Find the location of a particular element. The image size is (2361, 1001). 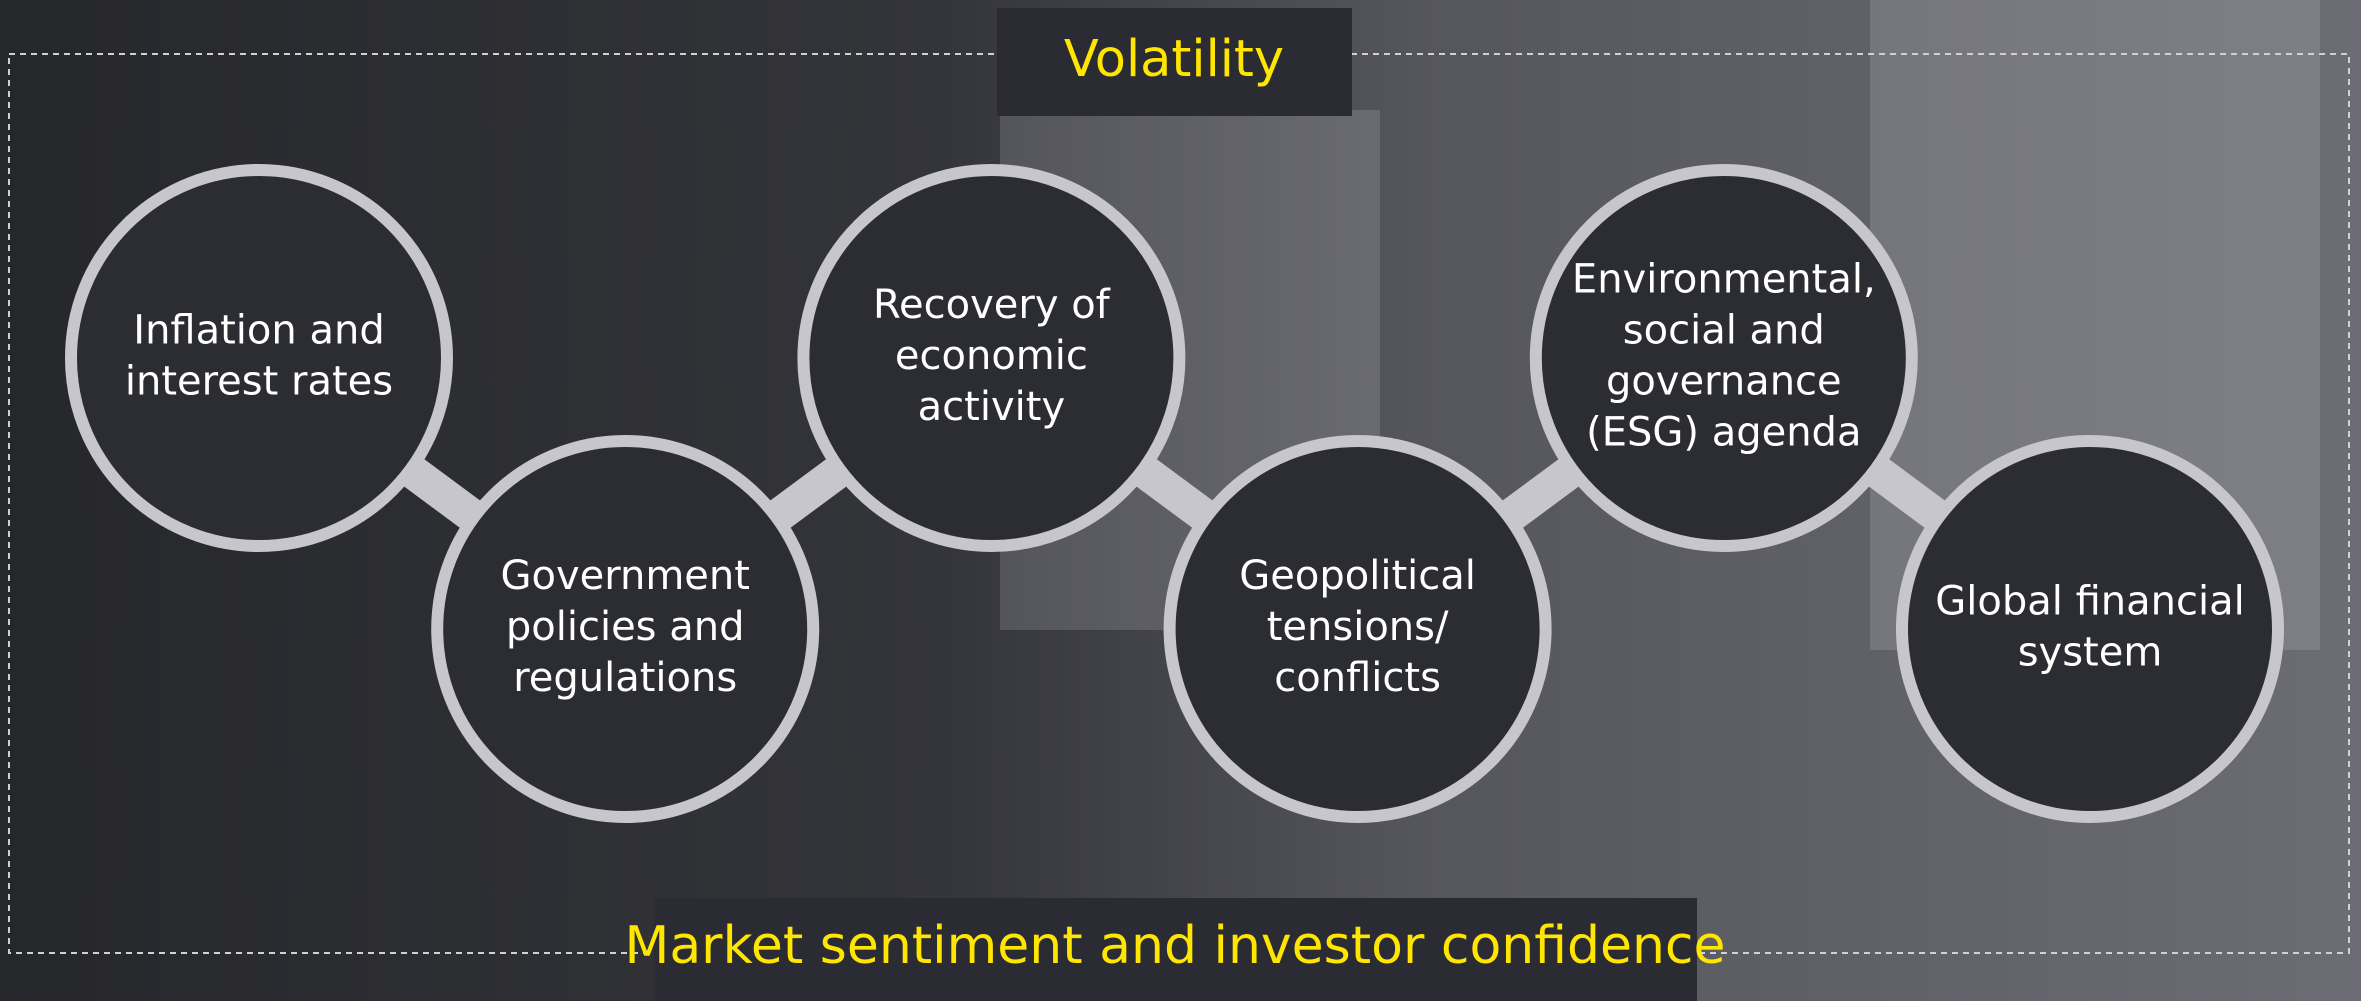

node-label-line: governance is located at coordinates (1724, 382).